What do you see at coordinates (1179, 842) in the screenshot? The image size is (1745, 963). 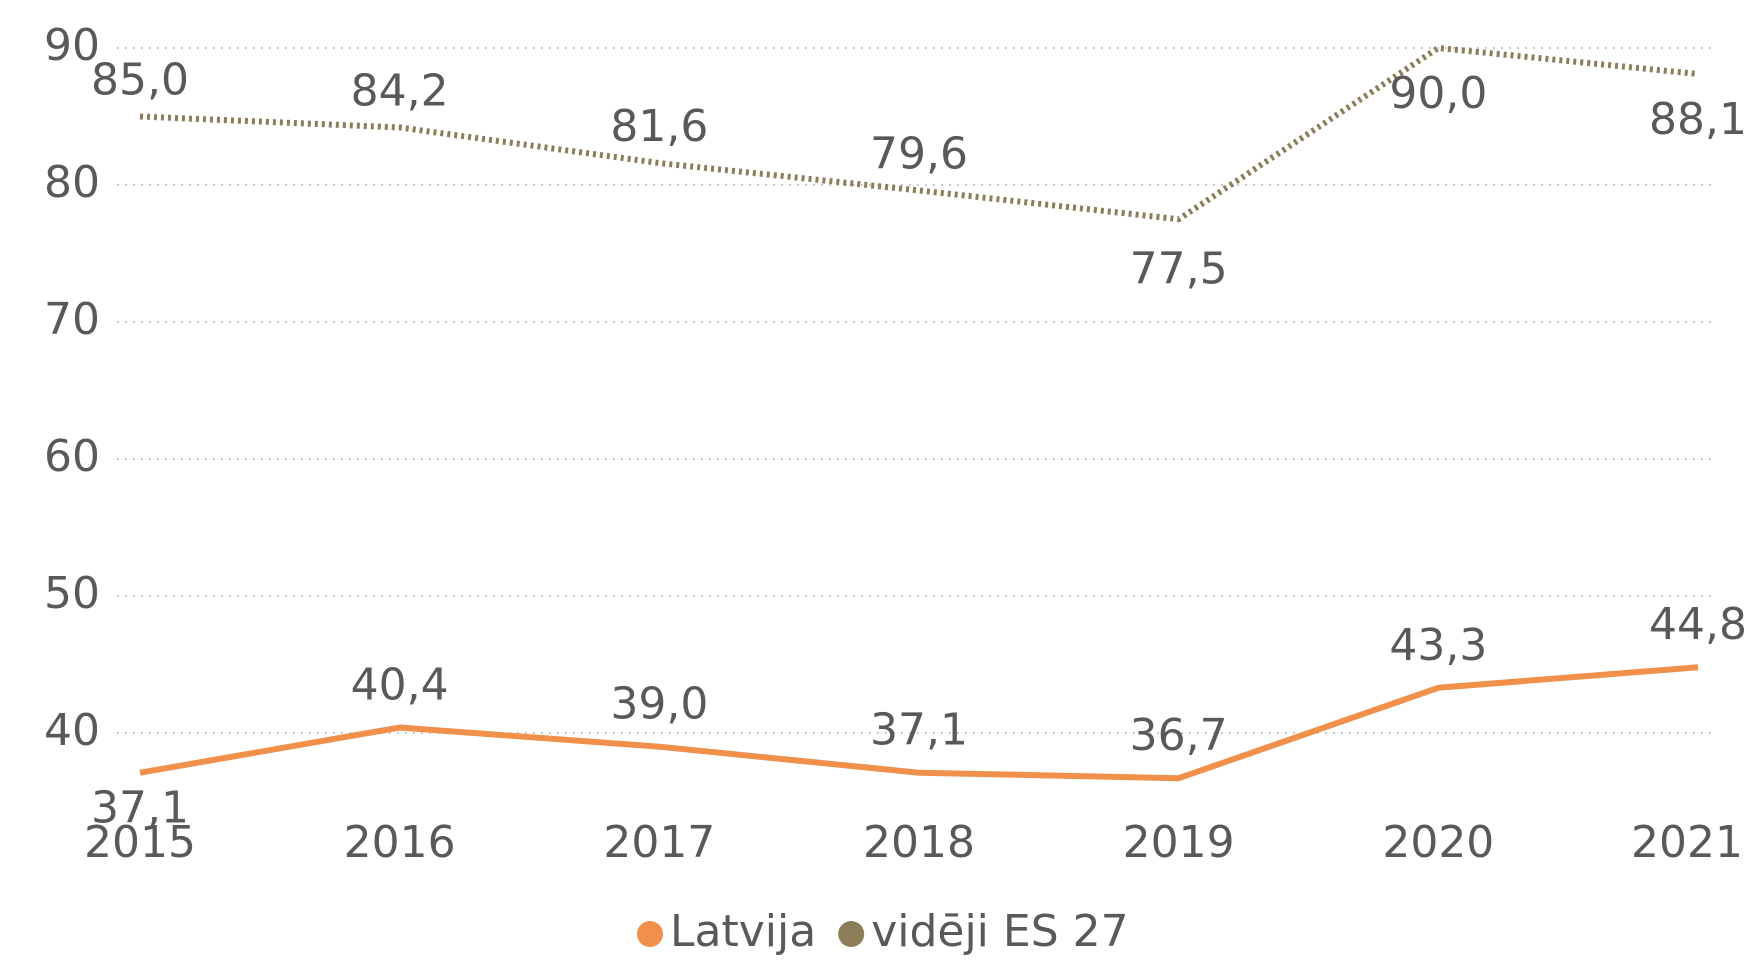 I see `x-tick-label: 2019` at bounding box center [1179, 842].